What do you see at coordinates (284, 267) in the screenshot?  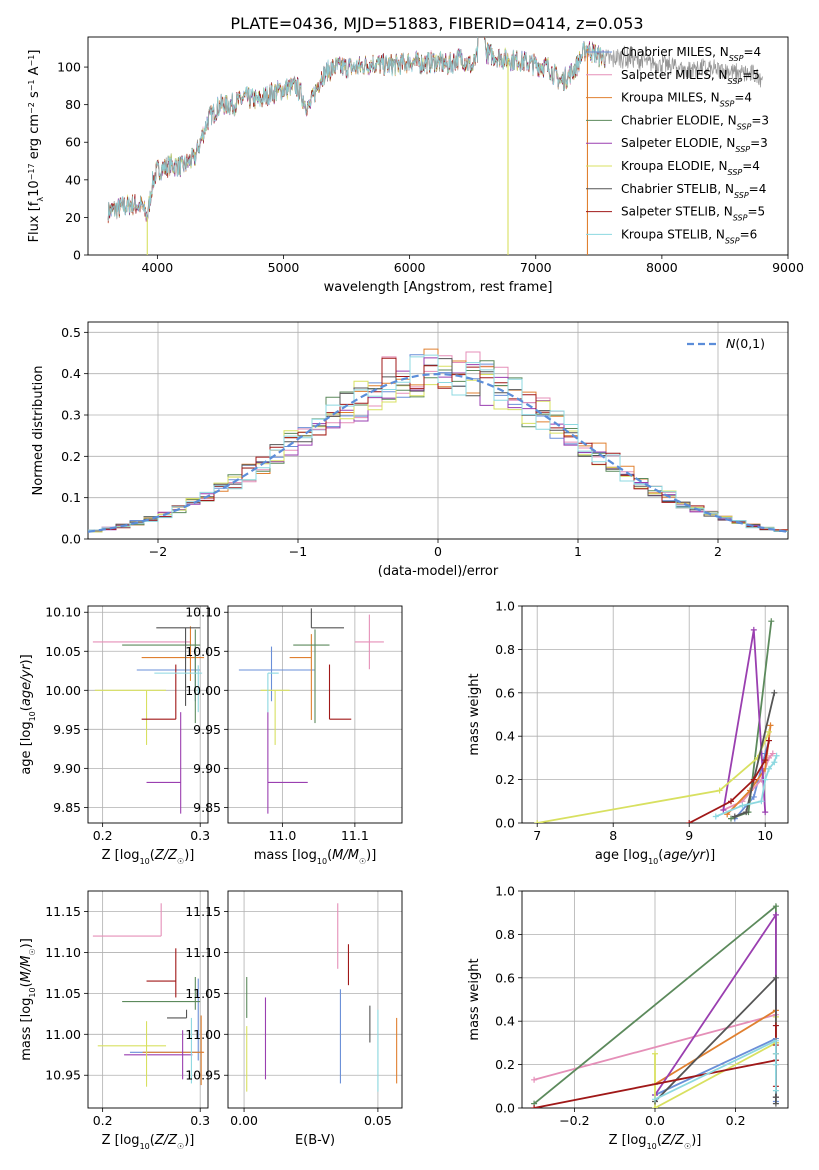 I see `x-tick-label: 5000` at bounding box center [284, 267].